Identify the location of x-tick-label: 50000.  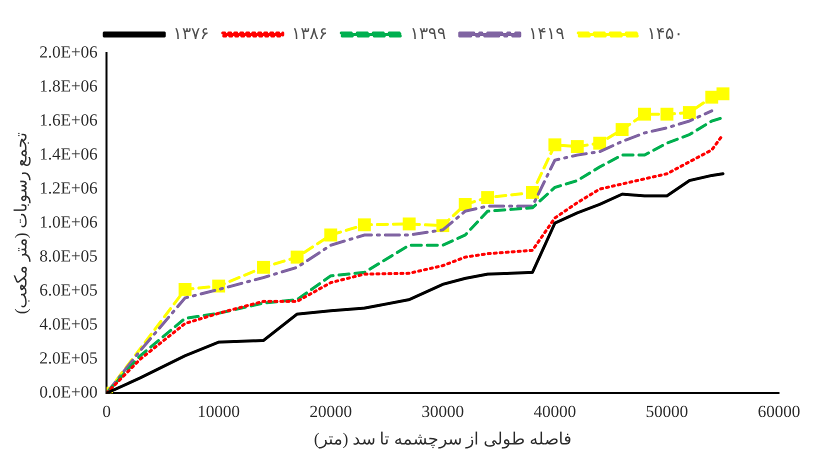
(667, 411).